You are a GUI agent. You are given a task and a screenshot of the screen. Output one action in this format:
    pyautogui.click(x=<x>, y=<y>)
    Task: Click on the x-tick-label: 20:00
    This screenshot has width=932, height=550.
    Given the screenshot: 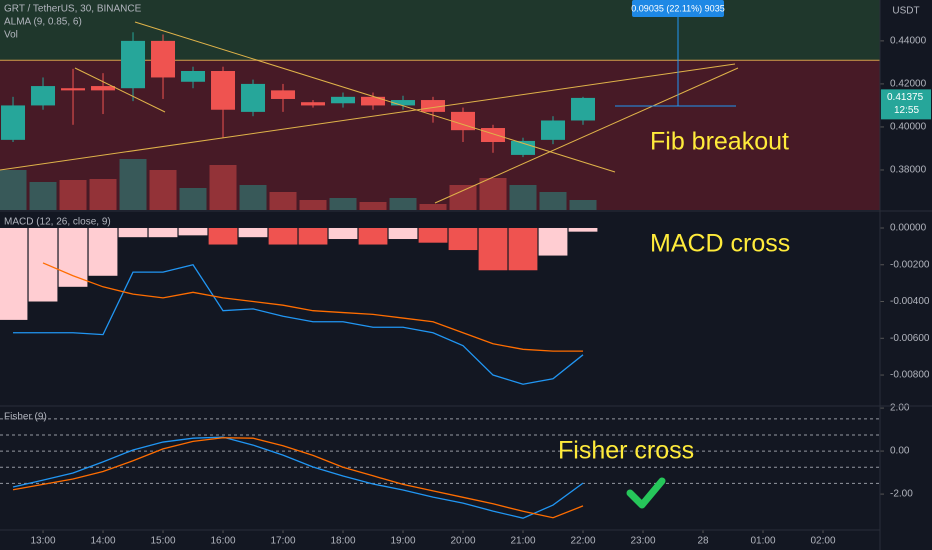 What is the action you would take?
    pyautogui.click(x=462, y=541)
    